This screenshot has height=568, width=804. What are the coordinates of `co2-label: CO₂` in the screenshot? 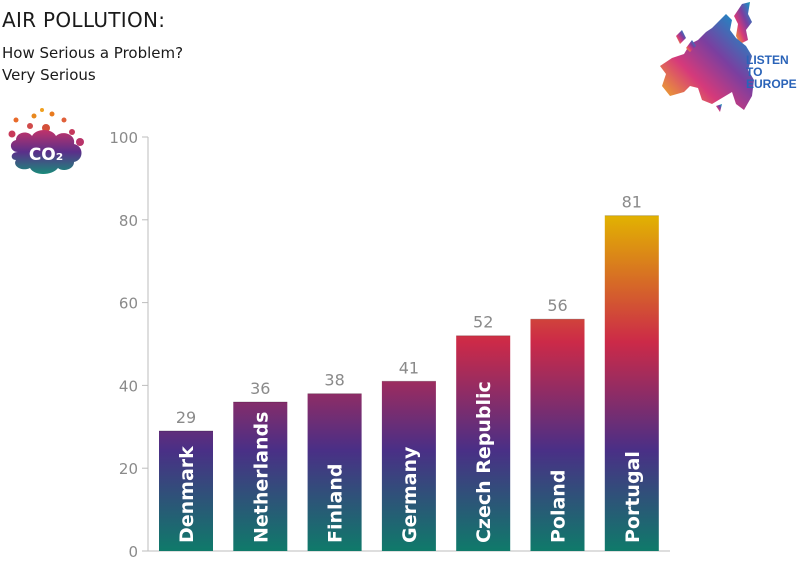 It's located at (46, 155).